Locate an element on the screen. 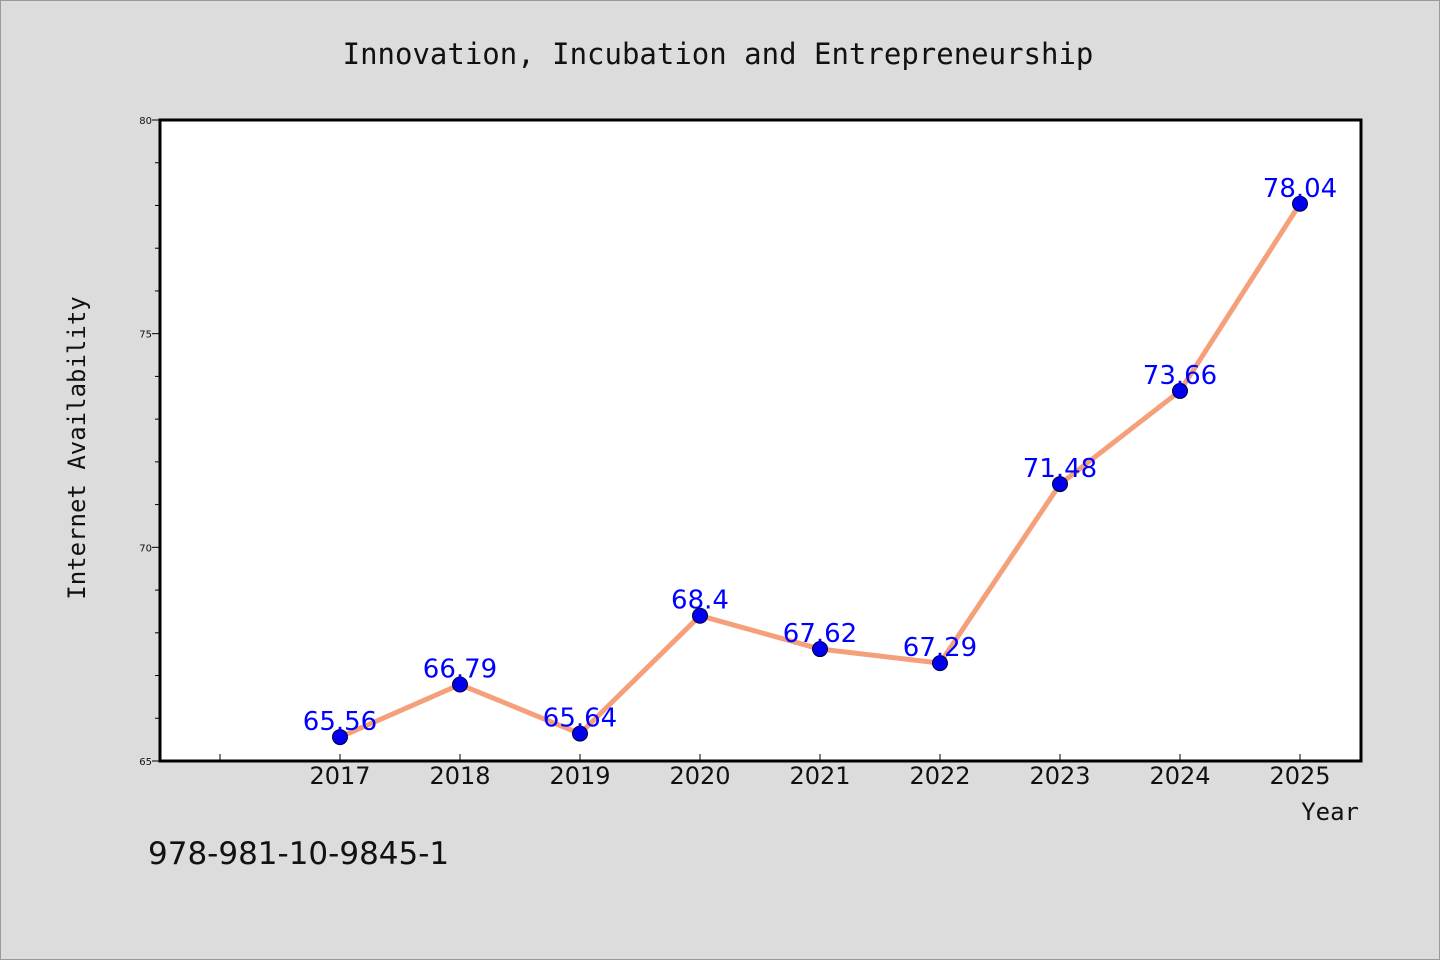 This screenshot has width=1440, height=960. data-label: 73.66 is located at coordinates (1180, 376).